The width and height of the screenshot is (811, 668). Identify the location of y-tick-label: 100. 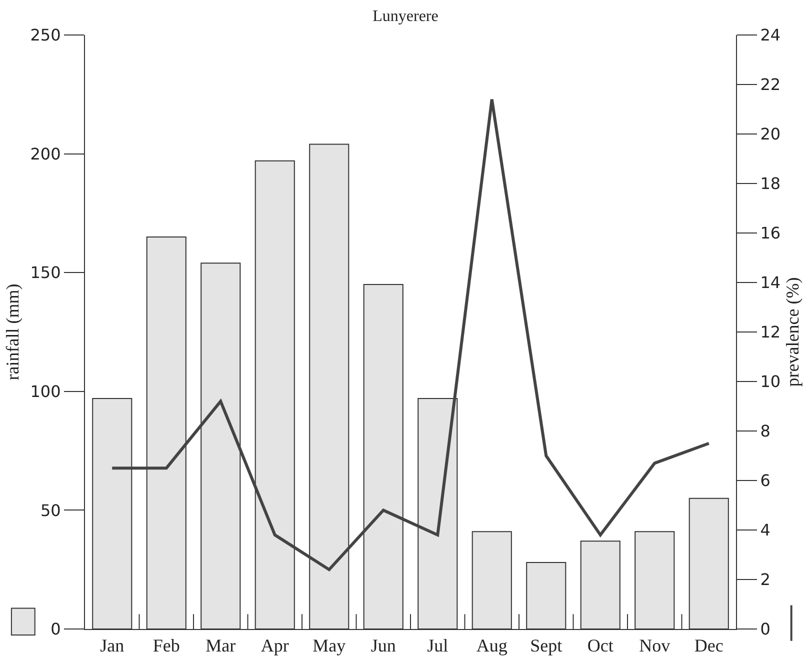
(45, 391).